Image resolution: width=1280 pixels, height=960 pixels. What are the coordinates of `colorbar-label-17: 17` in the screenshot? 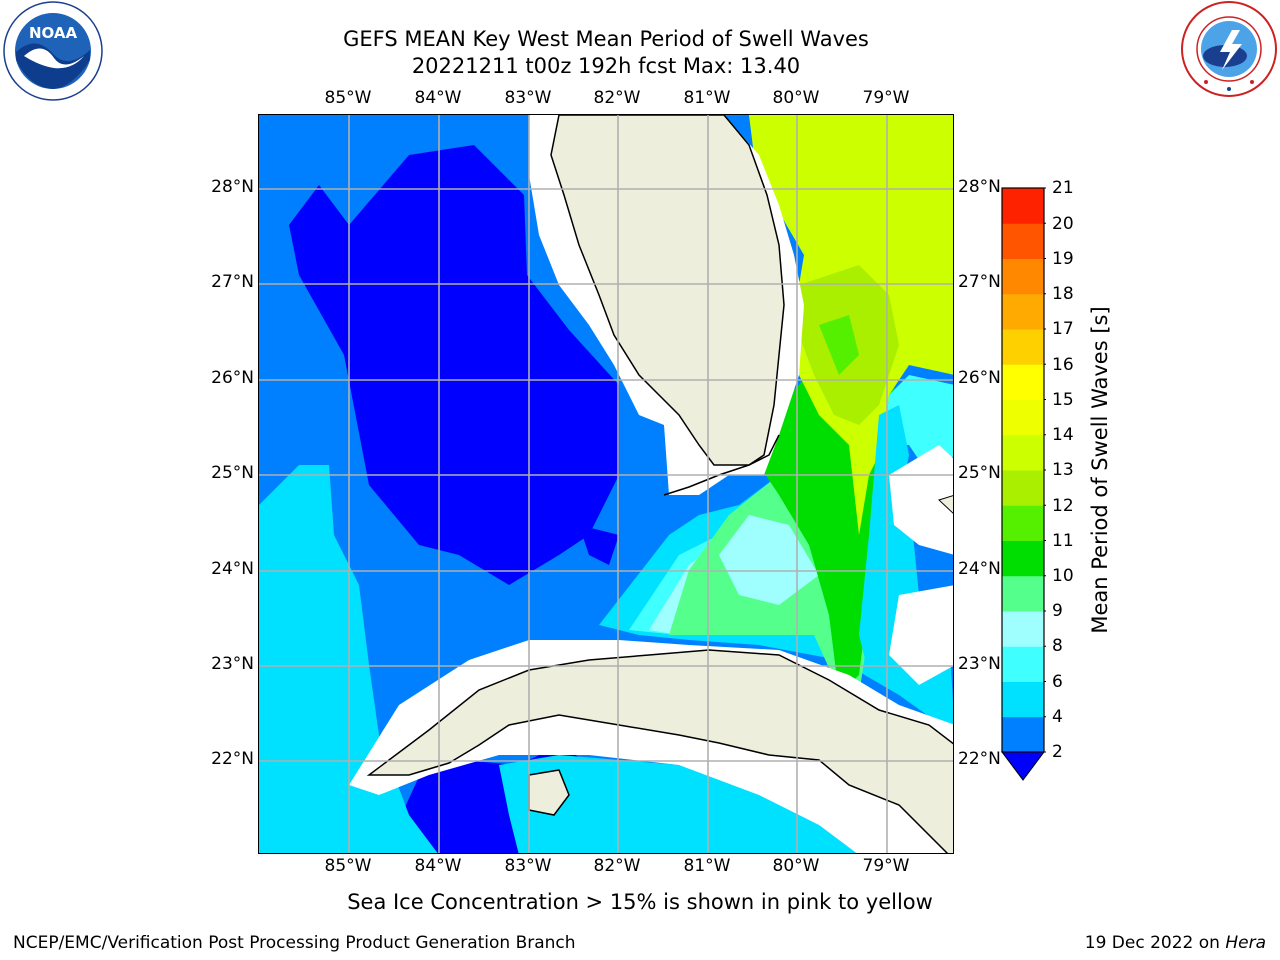 It's located at (1063, 329).